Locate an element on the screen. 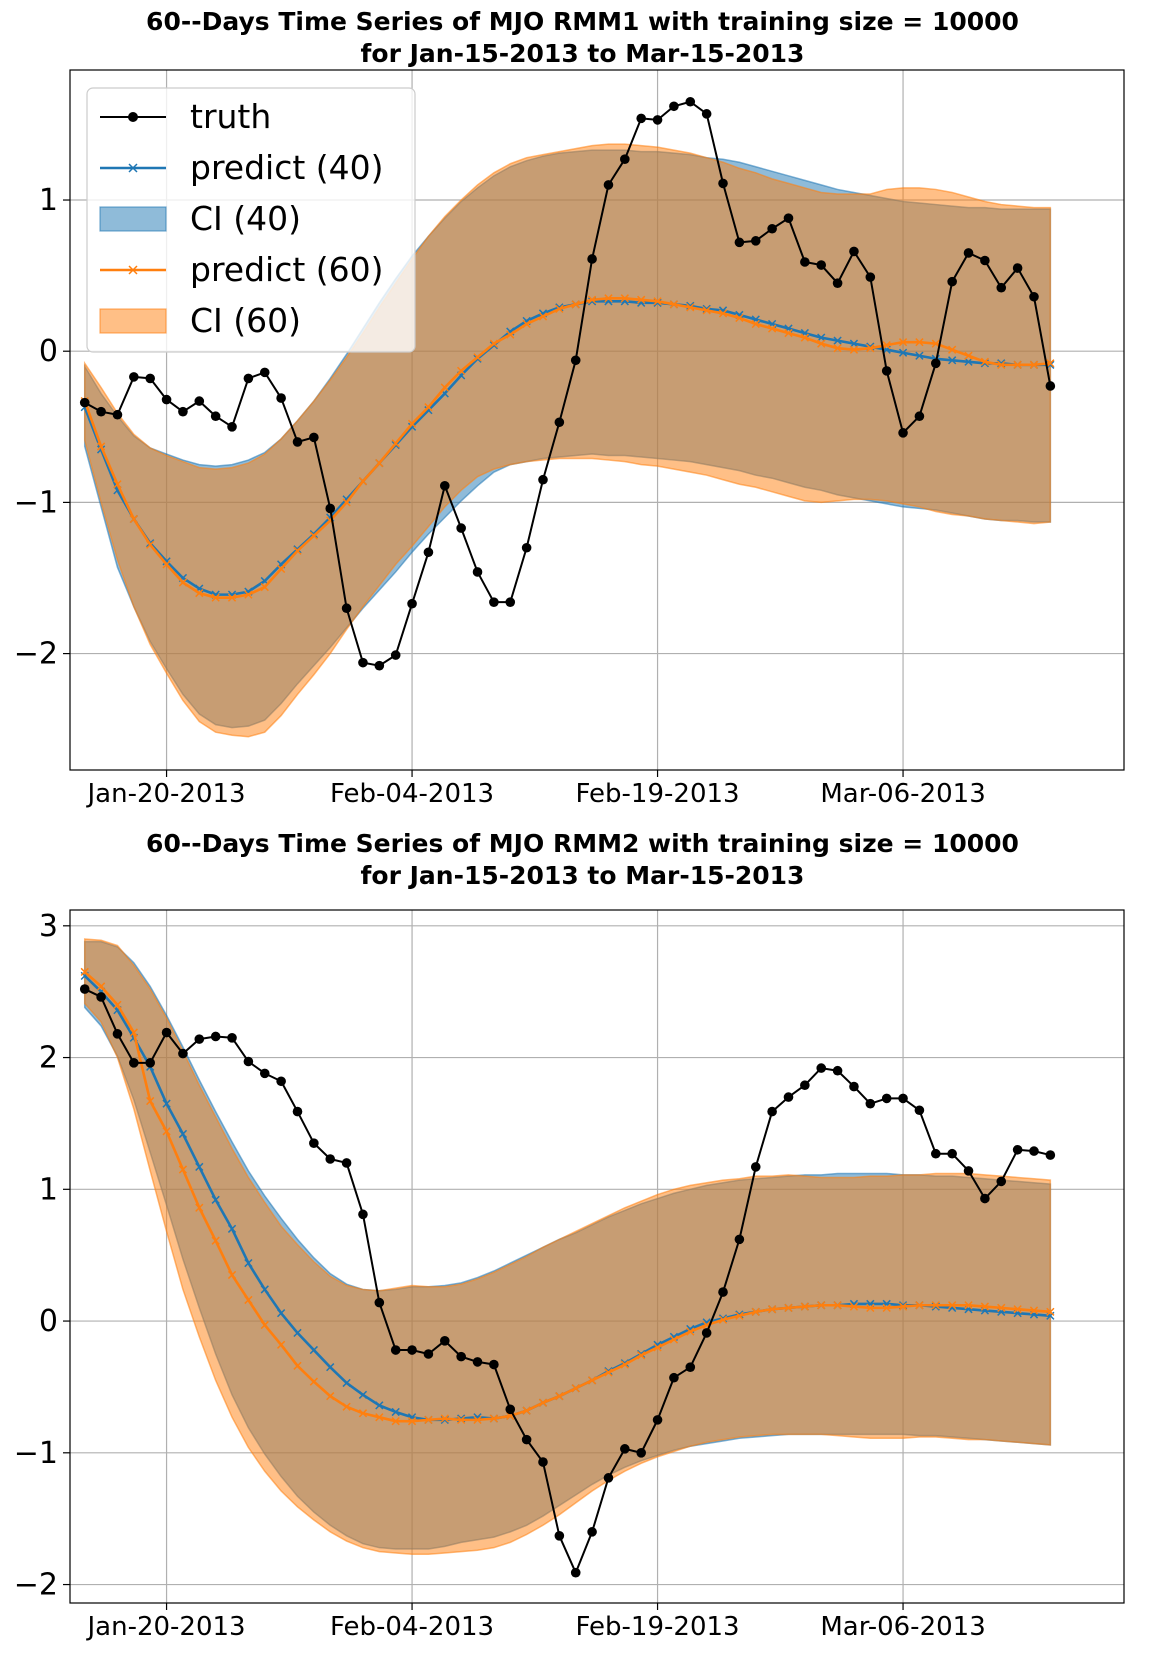  rmm2-x-tick-label: Feb-04-2013 is located at coordinates (412, 1627).